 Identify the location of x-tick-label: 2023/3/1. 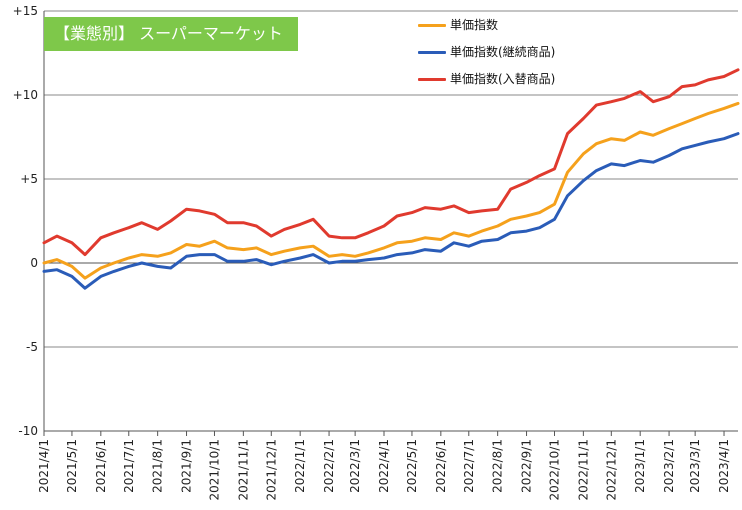
(695, 466).